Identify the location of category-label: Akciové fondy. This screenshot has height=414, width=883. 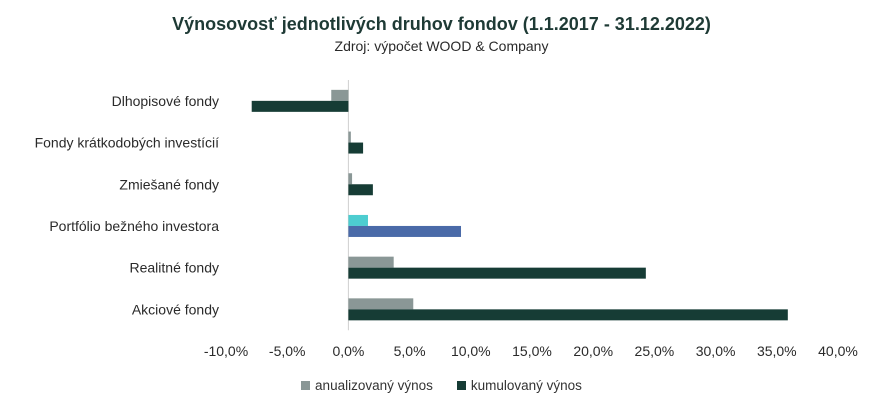
(175, 309).